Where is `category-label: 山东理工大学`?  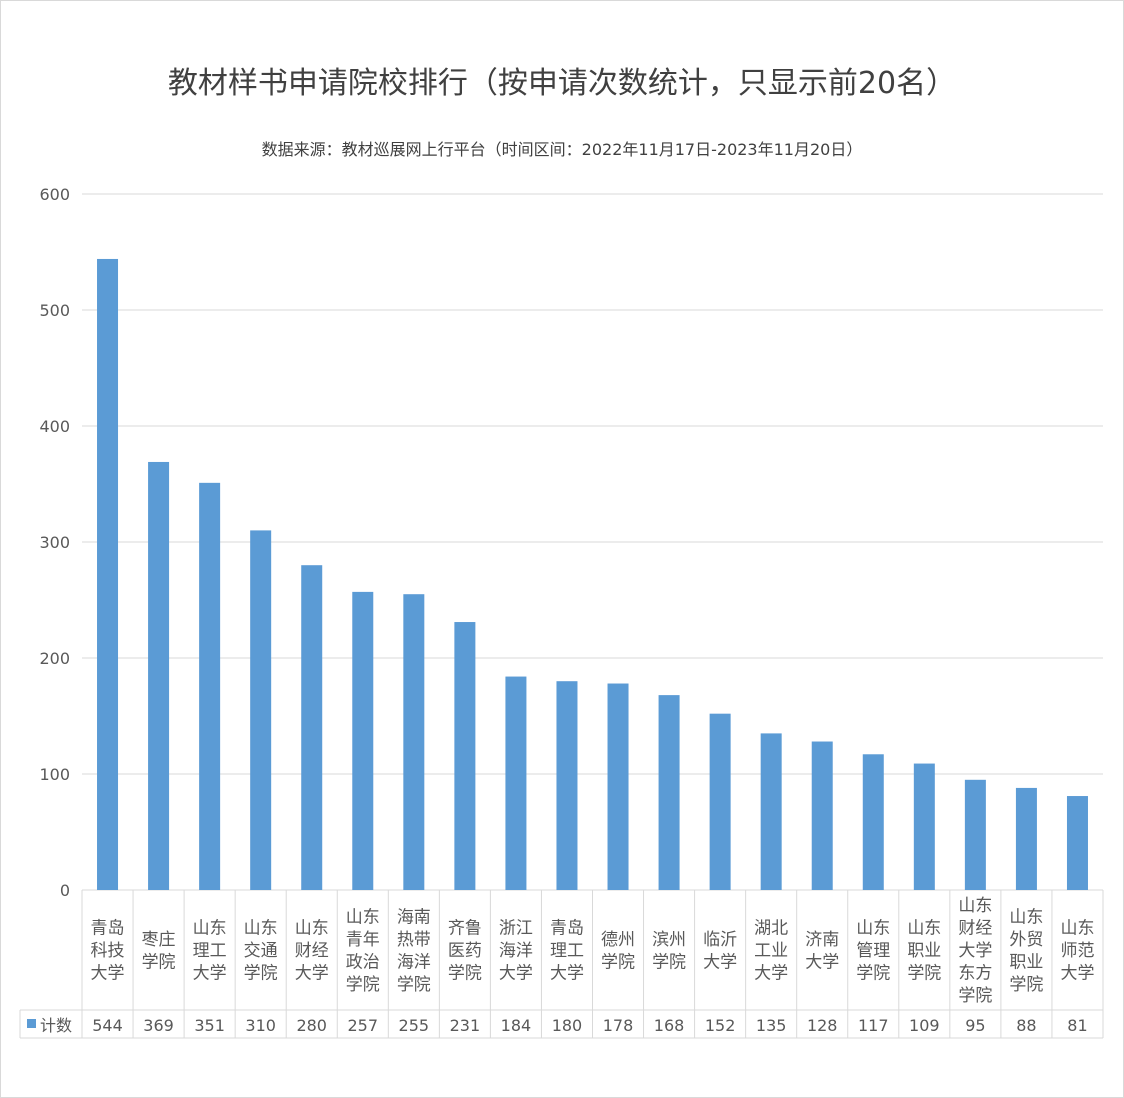 category-label: 山东理工大学 is located at coordinates (210, 951).